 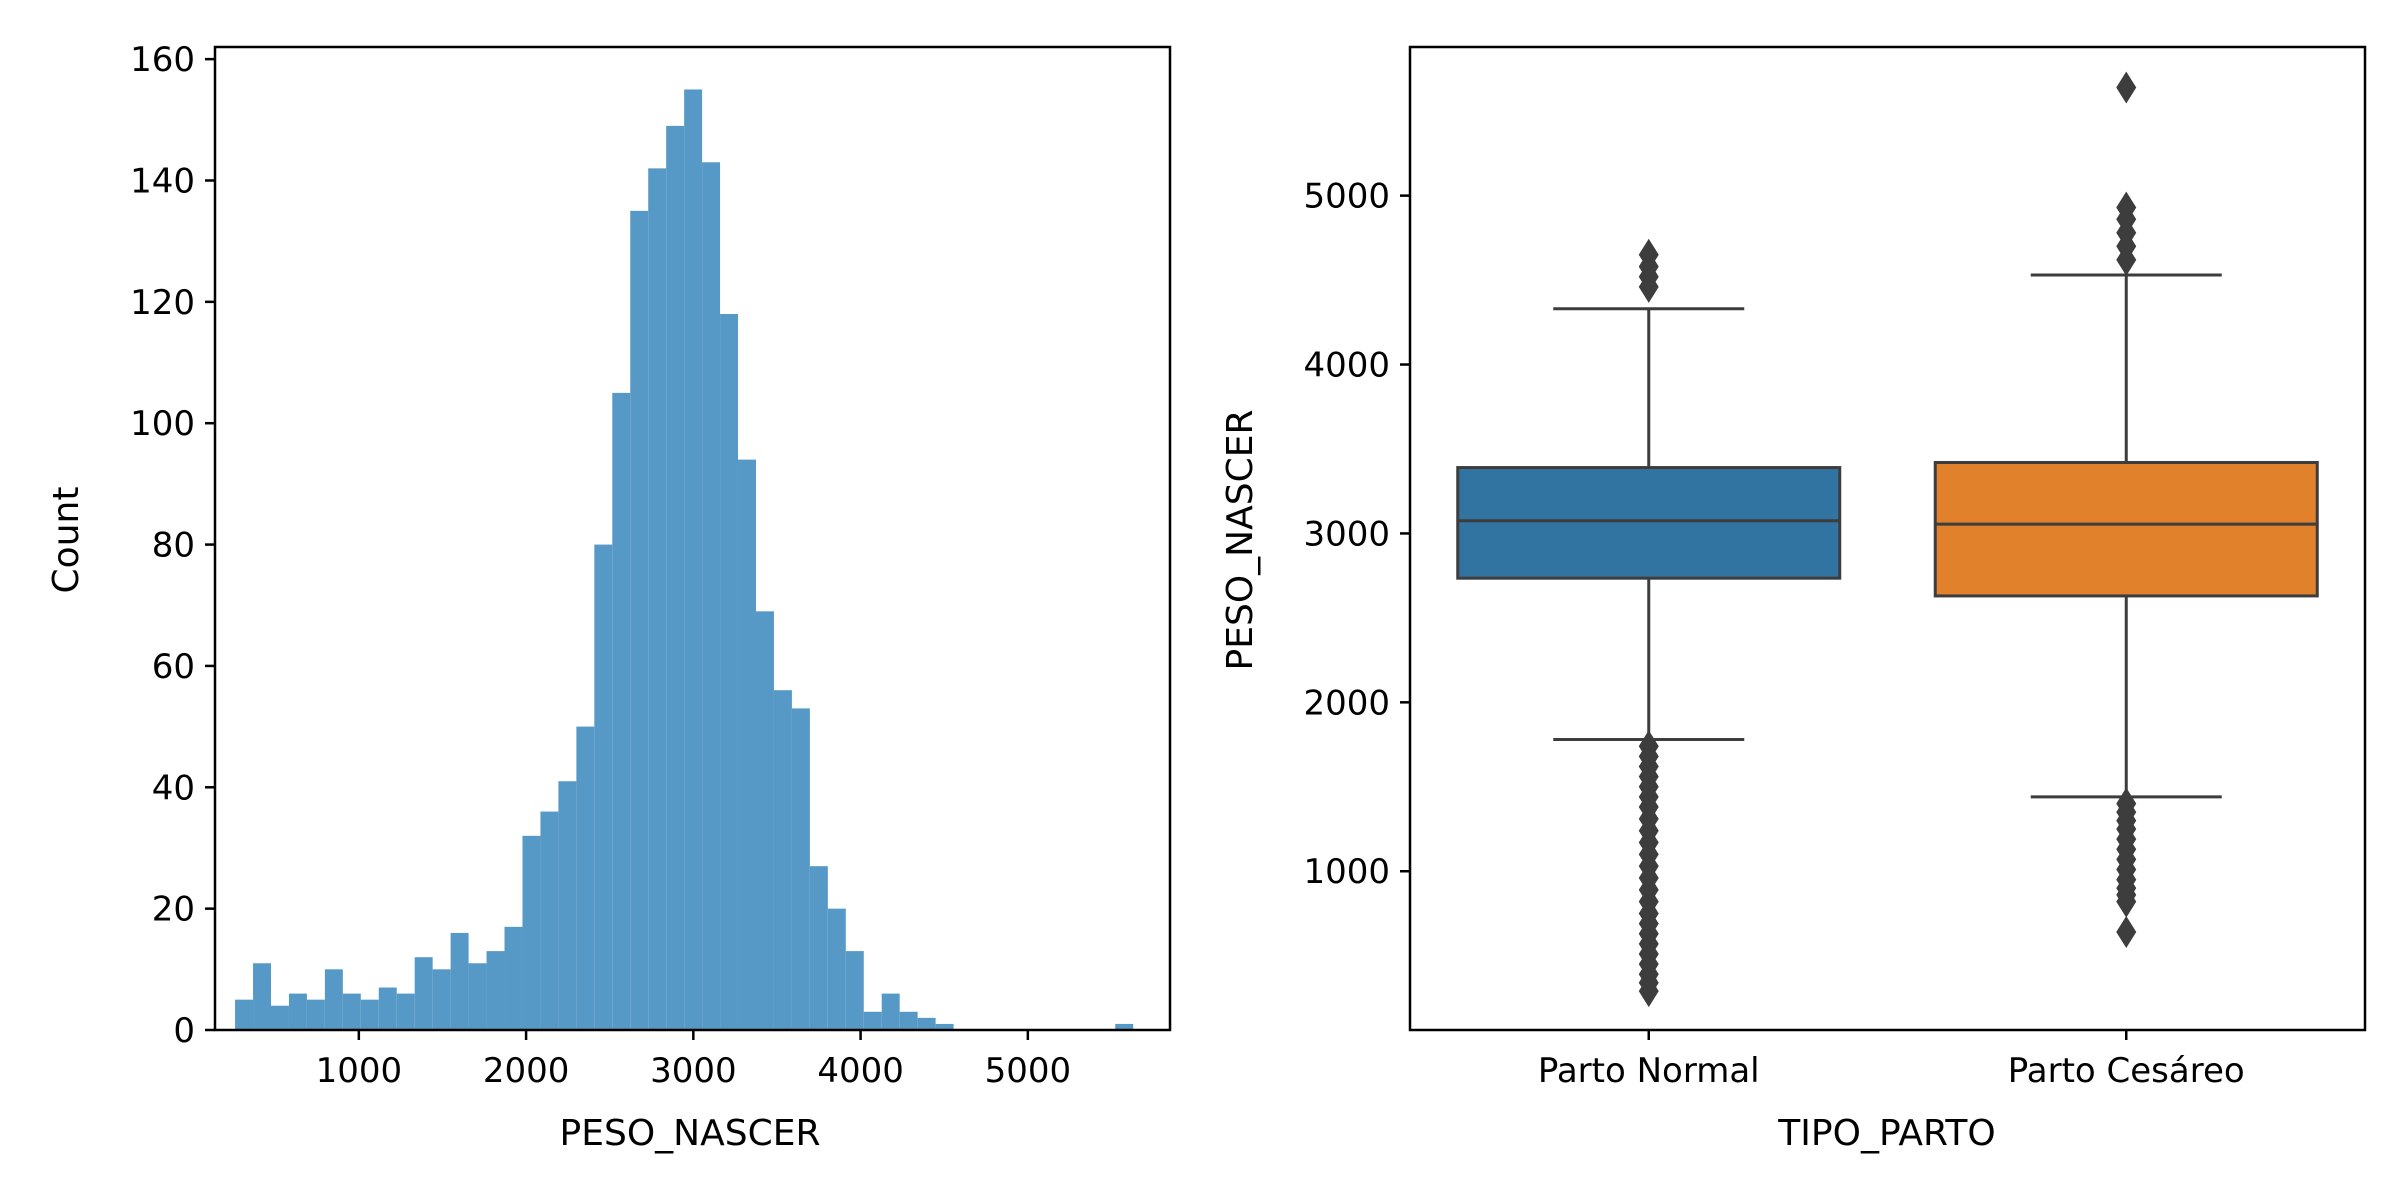 What do you see at coordinates (1346, 703) in the screenshot?
I see `boxplot-y-tick-label: 2000` at bounding box center [1346, 703].